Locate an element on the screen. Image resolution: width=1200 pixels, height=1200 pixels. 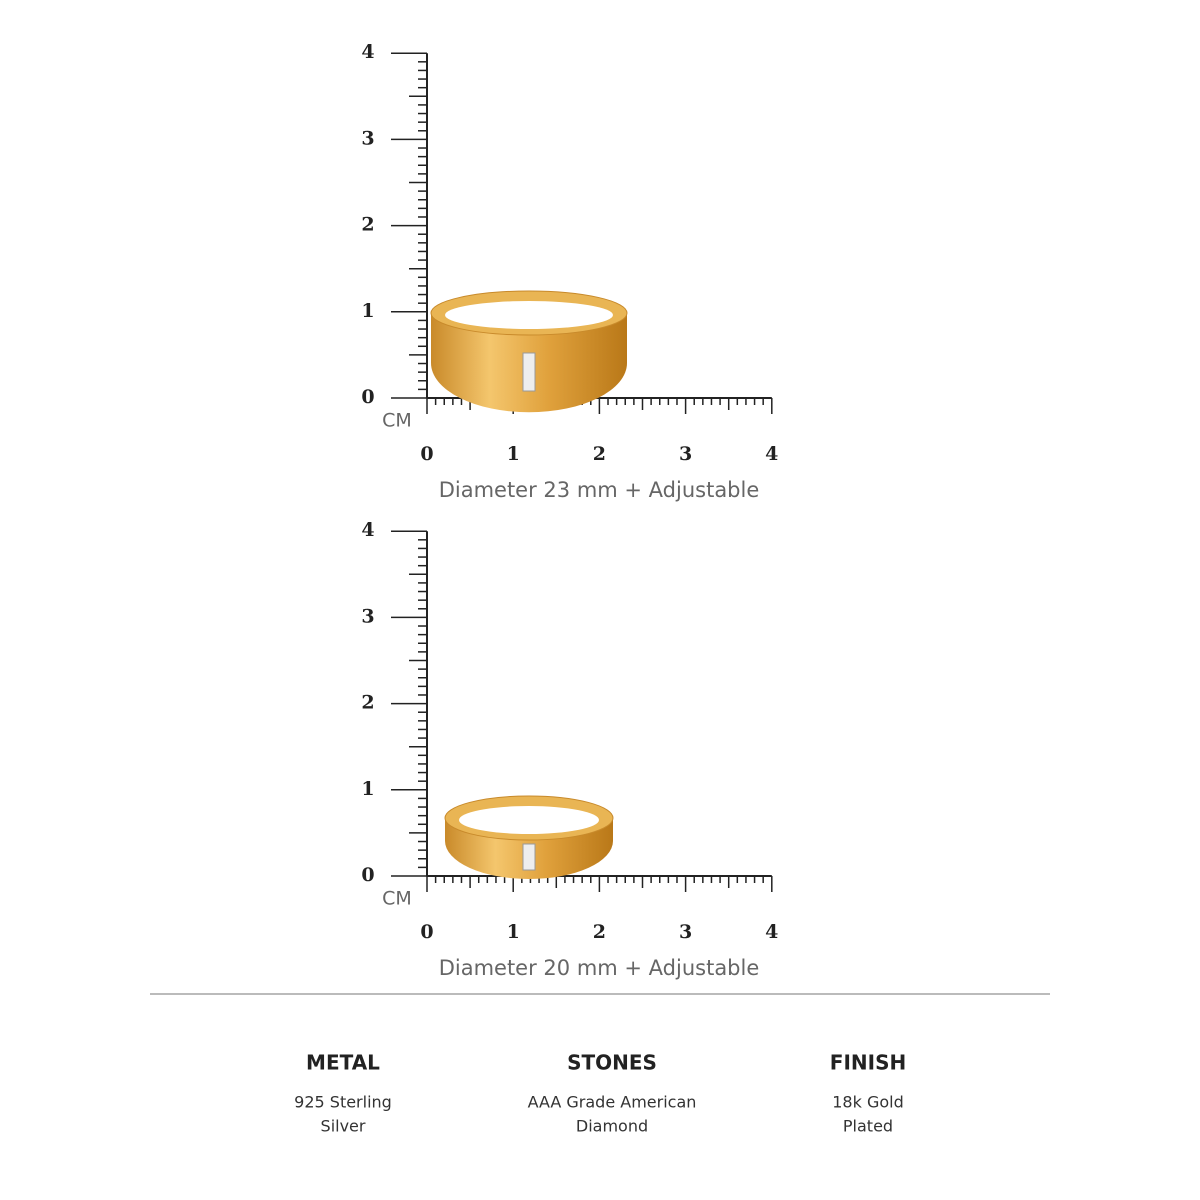
ruler: 0 1 2 3 4 0 1 2 3 4 CM Diameter 23 mm + Adjustable is located at coordinates (569, 271).